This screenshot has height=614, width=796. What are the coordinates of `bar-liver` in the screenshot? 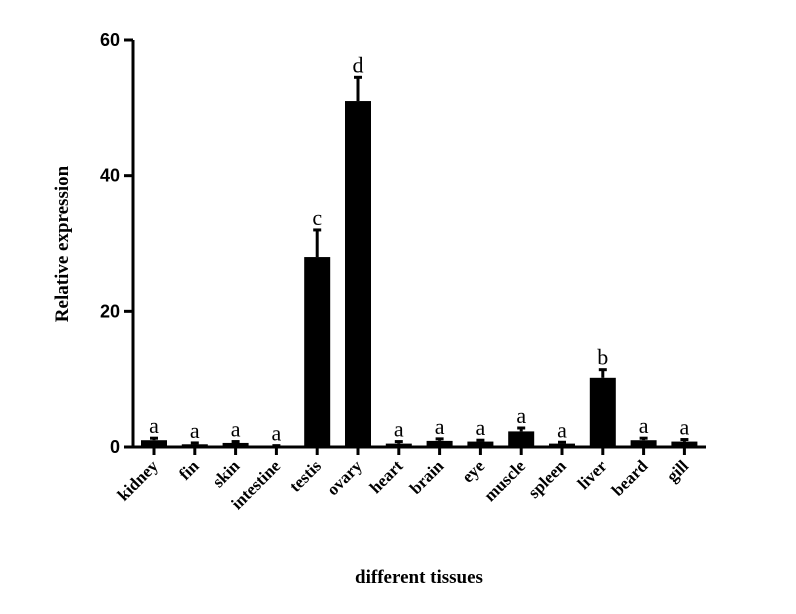 It's located at (602, 412).